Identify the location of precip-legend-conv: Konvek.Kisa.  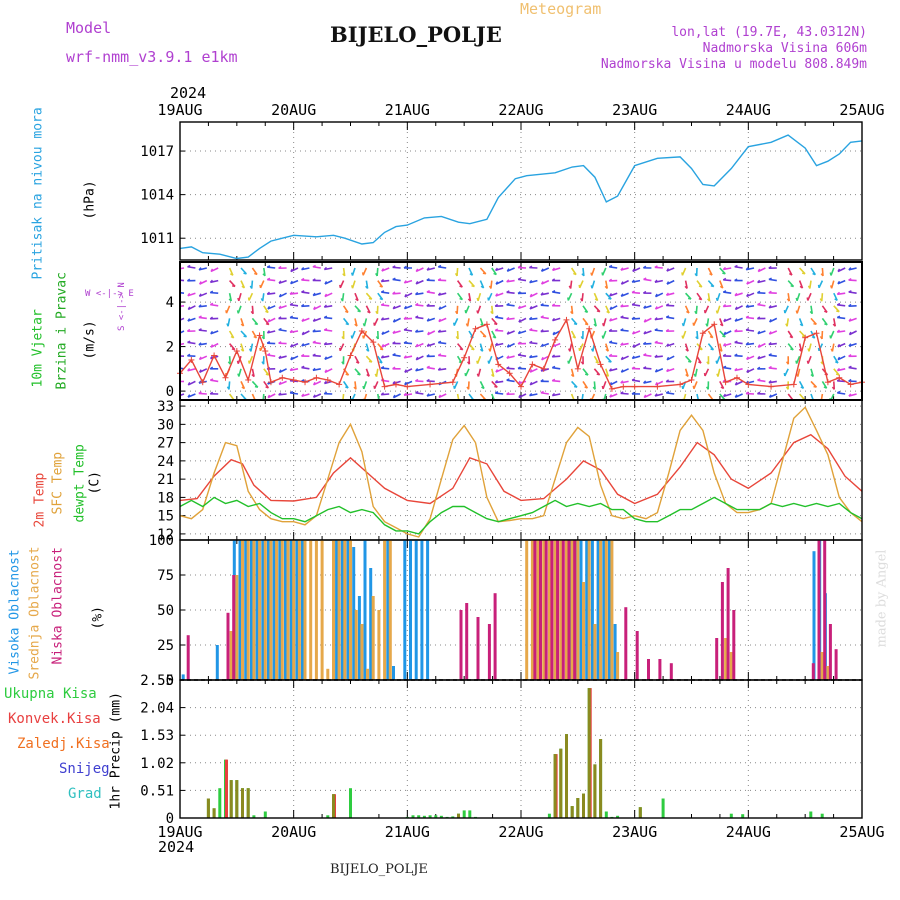
(54, 719).